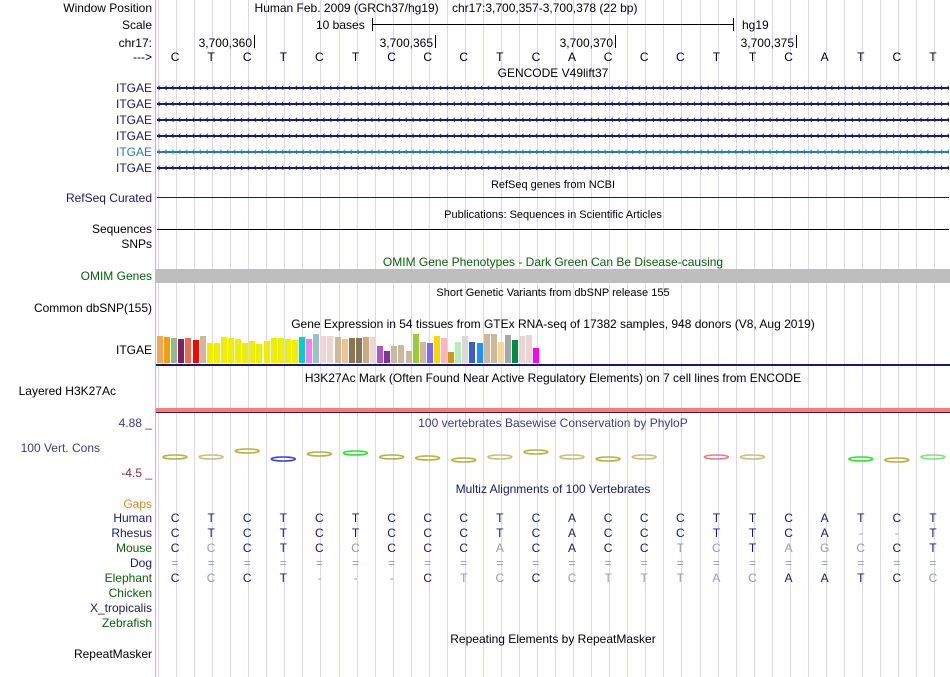 The image size is (950, 677). Describe the element at coordinates (120, 608) in the screenshot. I see `species-label: X_tropicalis` at that location.